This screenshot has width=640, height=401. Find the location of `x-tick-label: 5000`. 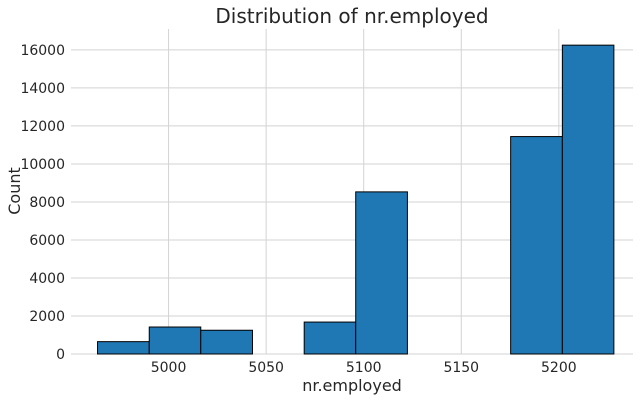

x-tick-label: 5000 is located at coordinates (169, 368).